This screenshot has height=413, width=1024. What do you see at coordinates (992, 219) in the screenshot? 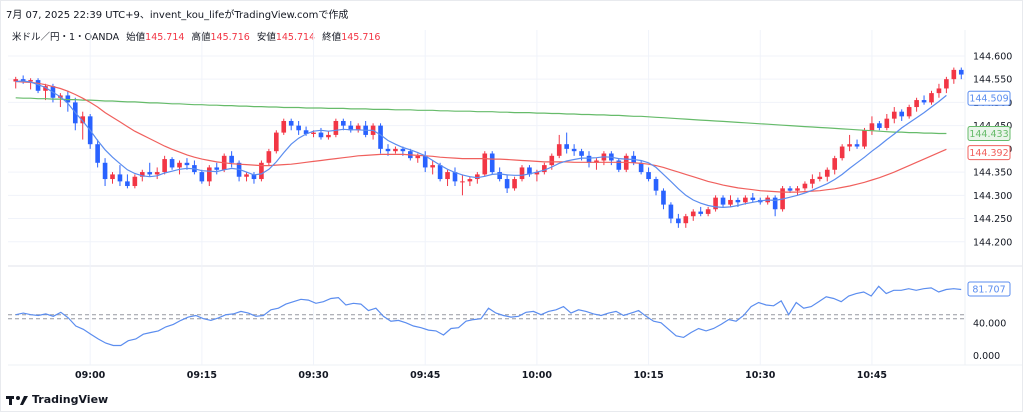
I see `price-tick-label: 144.250` at bounding box center [992, 219].